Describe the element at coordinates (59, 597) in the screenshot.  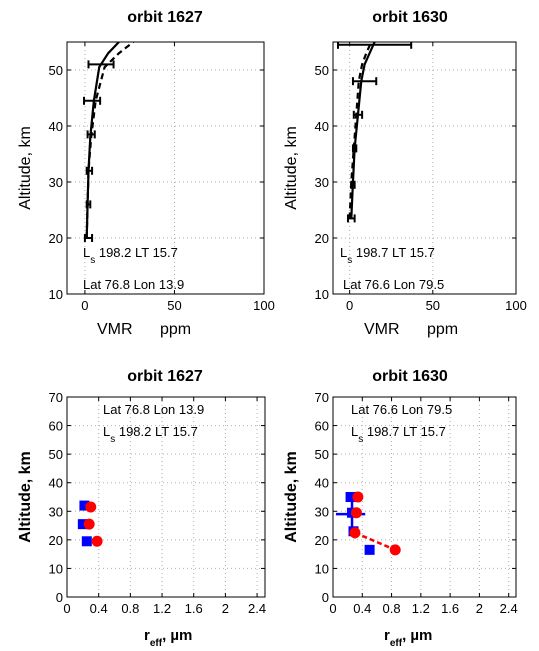
I see `y-tick-label: 0` at that location.